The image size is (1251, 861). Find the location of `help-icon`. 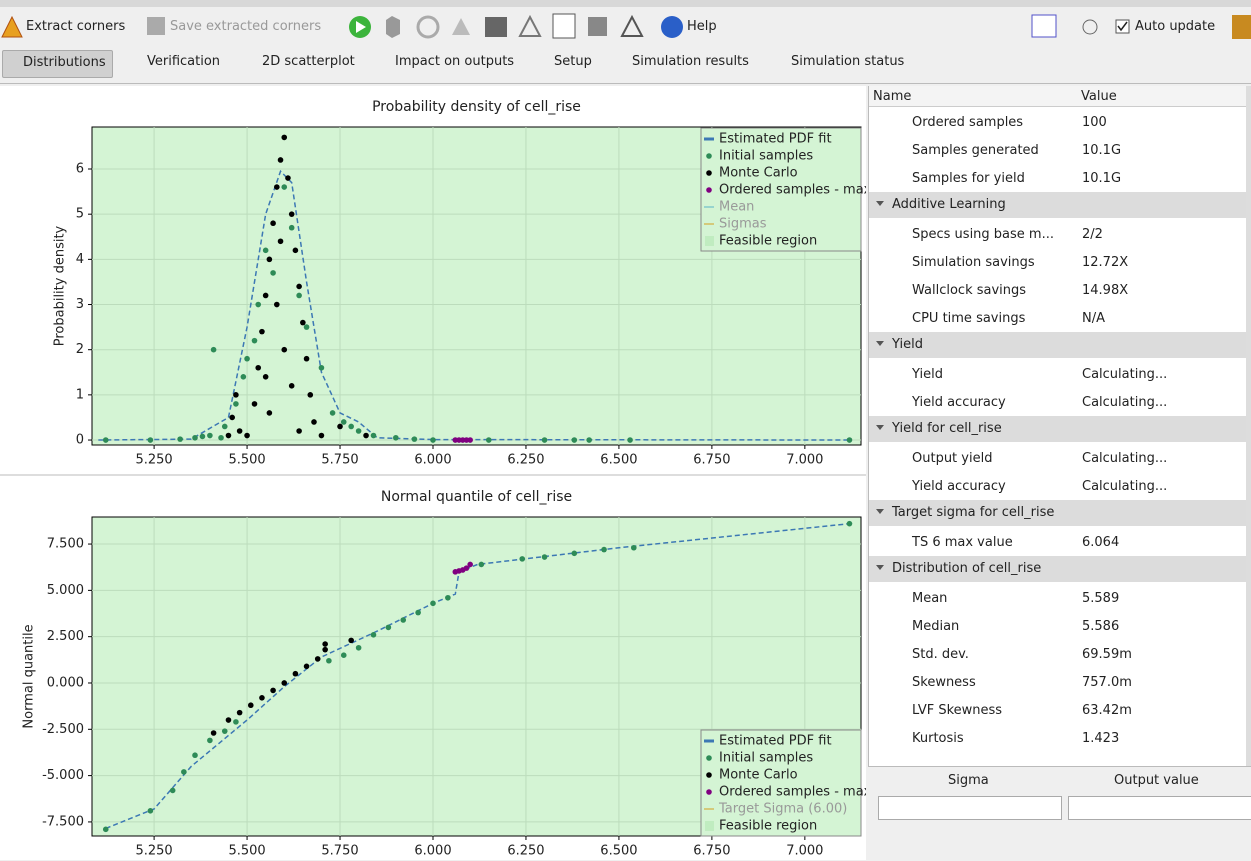

help-icon is located at coordinates (672, 27).